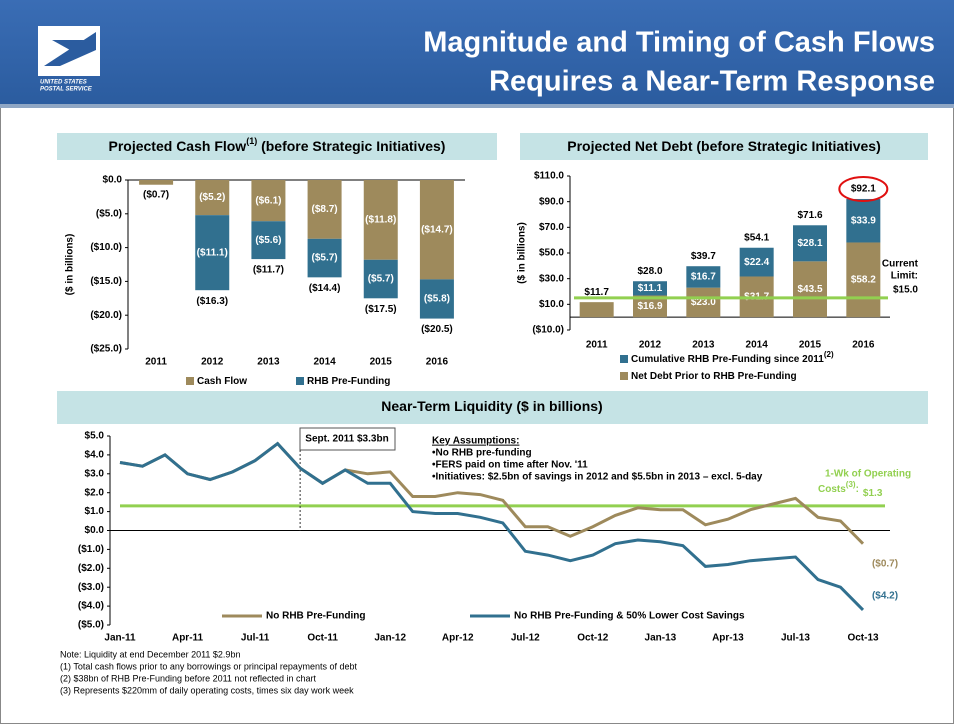  I want to click on total-label: ($14.4), so click(325, 288).